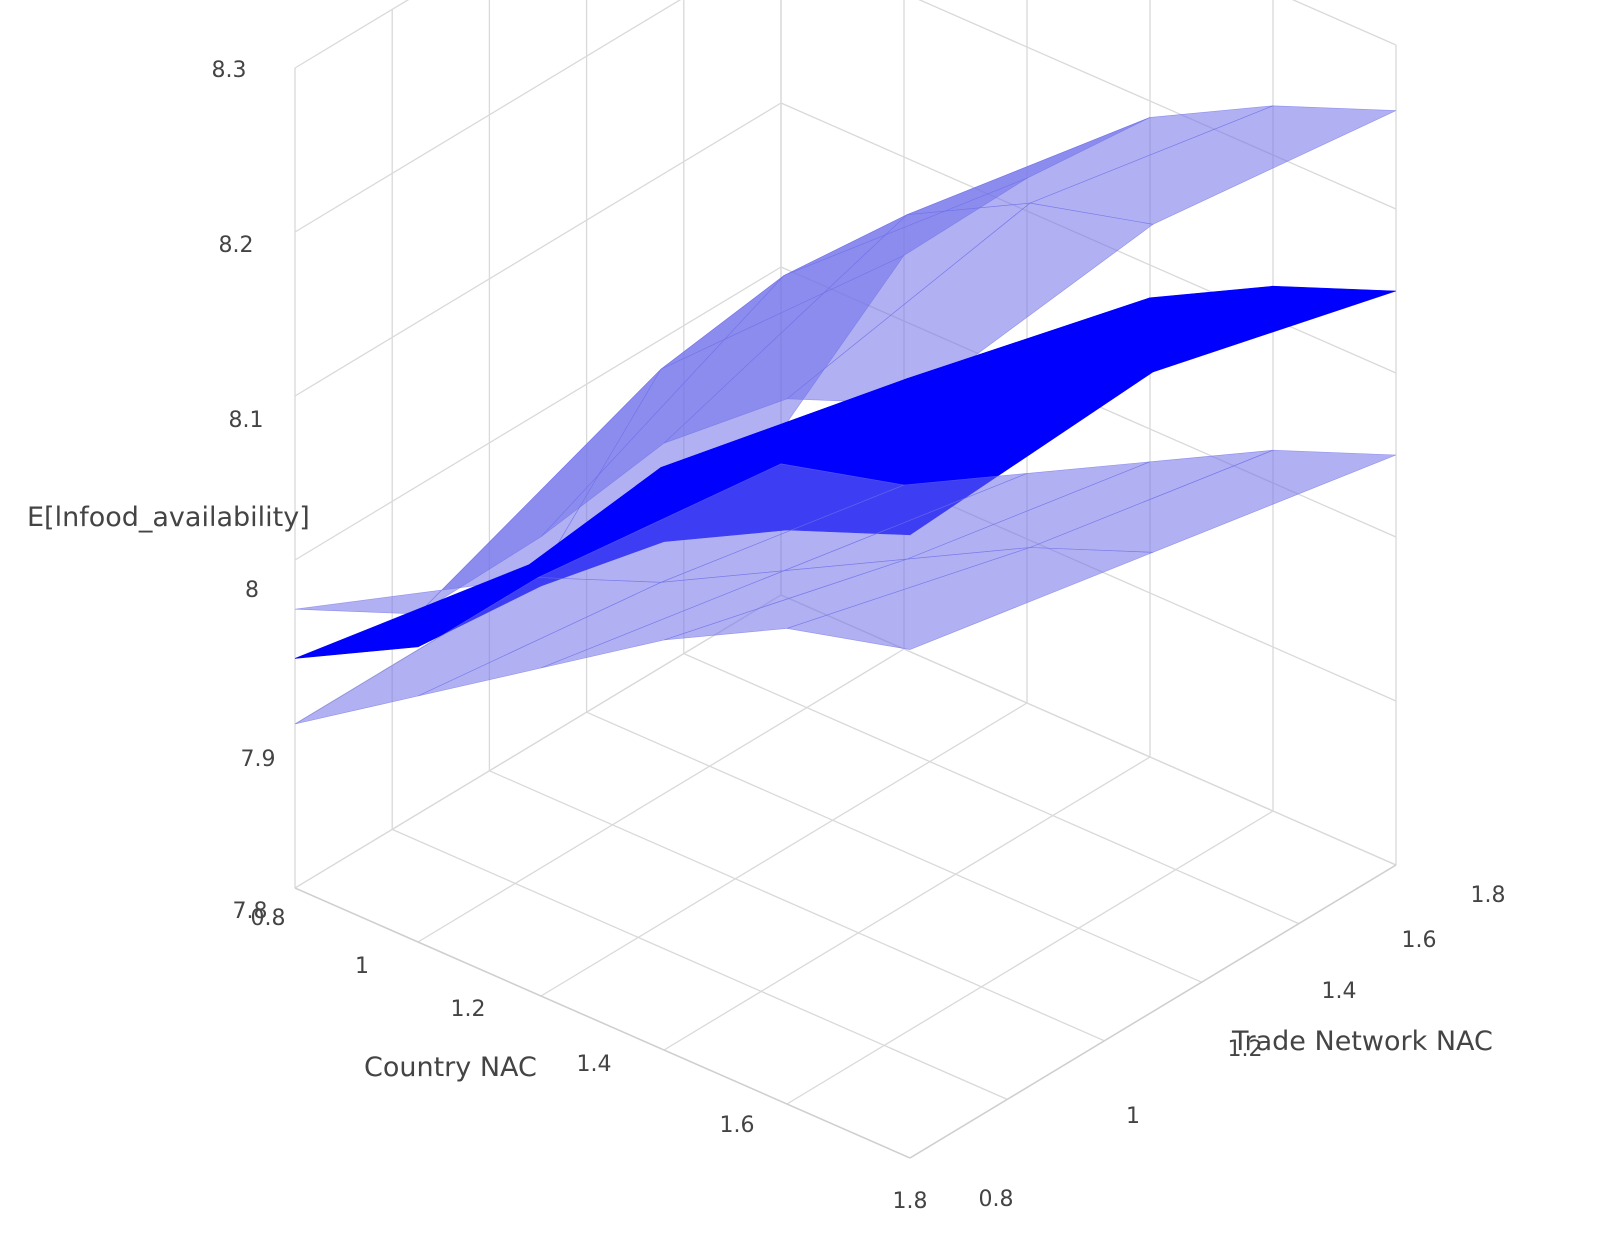  What do you see at coordinates (910, 1201) in the screenshot?
I see `x-tick-label: 1.8` at bounding box center [910, 1201].